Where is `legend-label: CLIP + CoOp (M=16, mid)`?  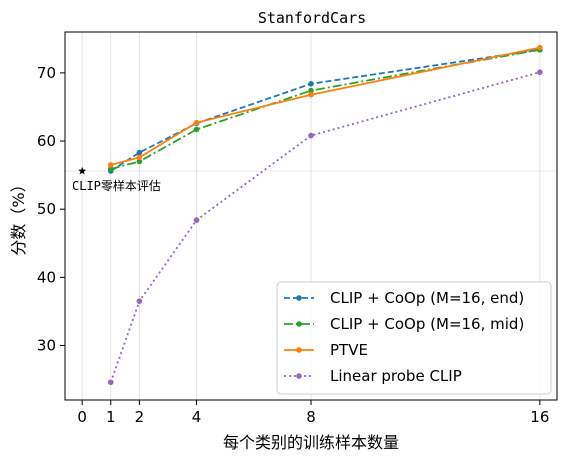 legend-label: CLIP + CoOp (M=16, mid) is located at coordinates (427, 324).